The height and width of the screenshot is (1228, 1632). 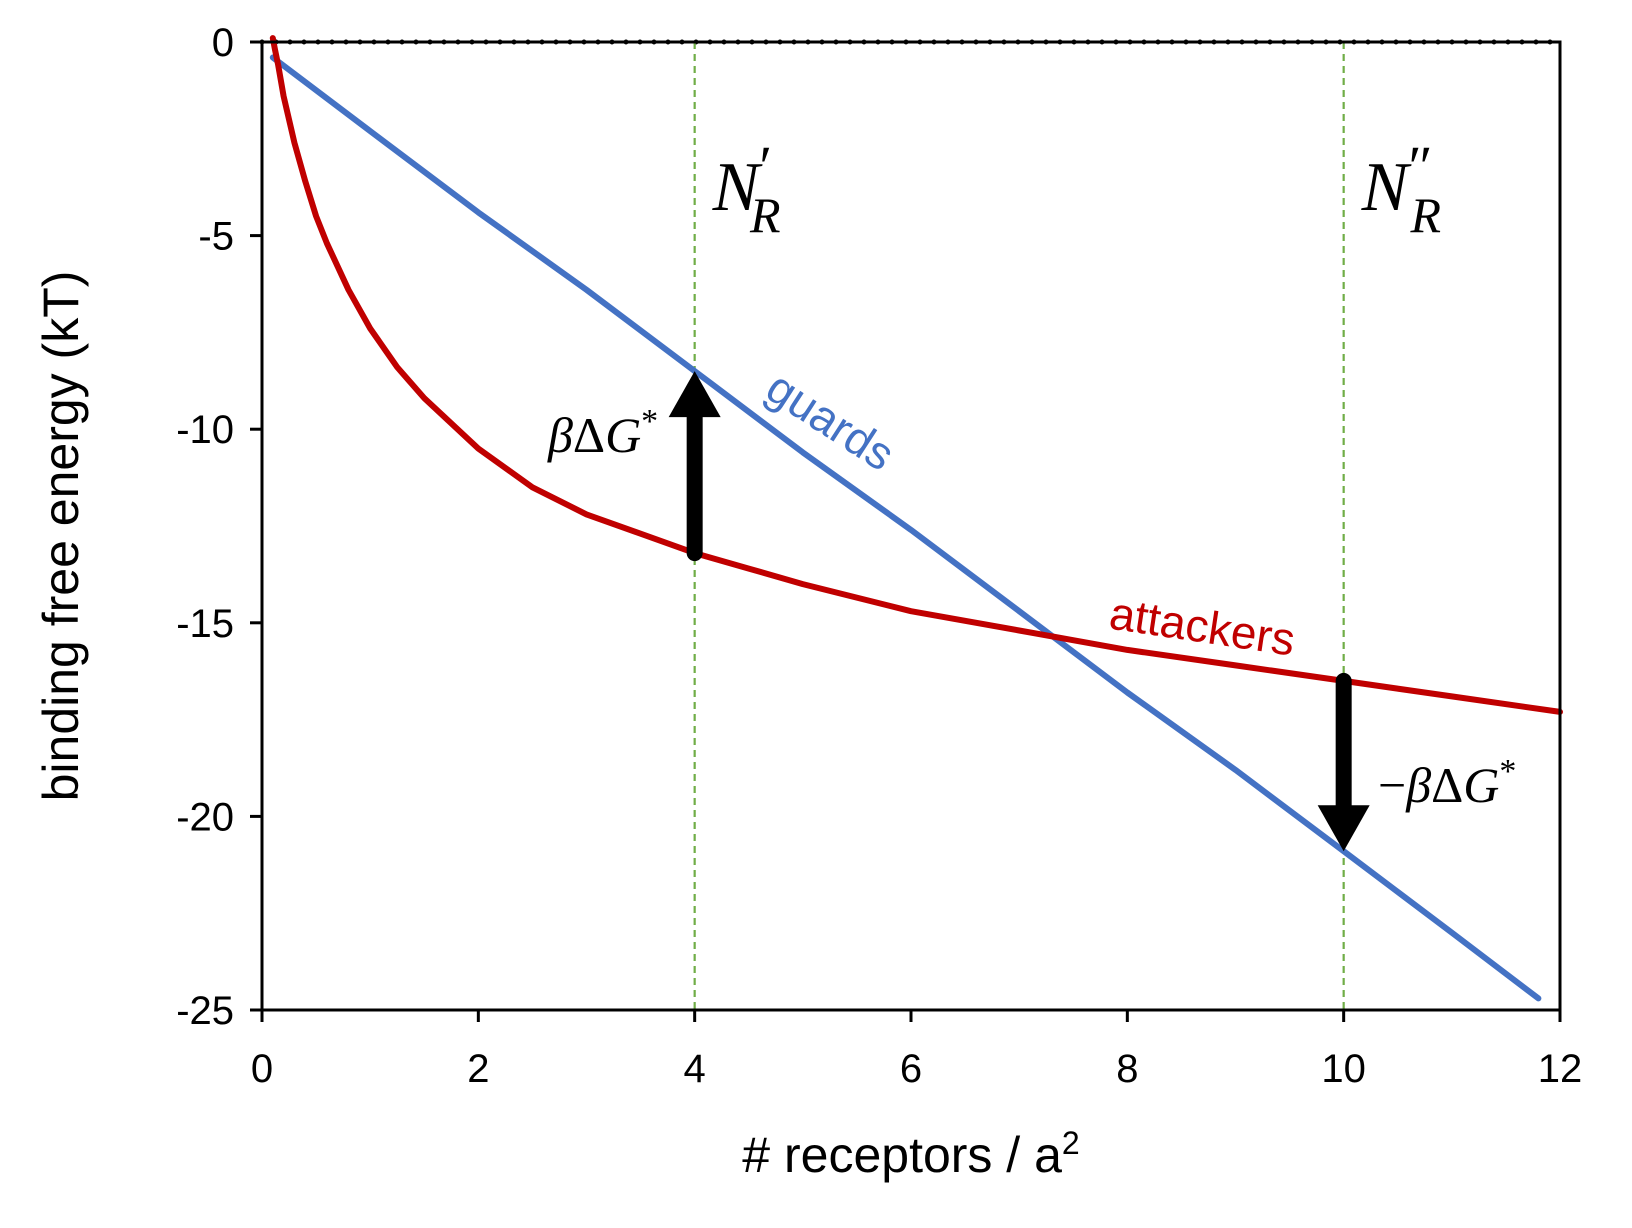 What do you see at coordinates (911, 1069) in the screenshot?
I see `x-tick-label: 6` at bounding box center [911, 1069].